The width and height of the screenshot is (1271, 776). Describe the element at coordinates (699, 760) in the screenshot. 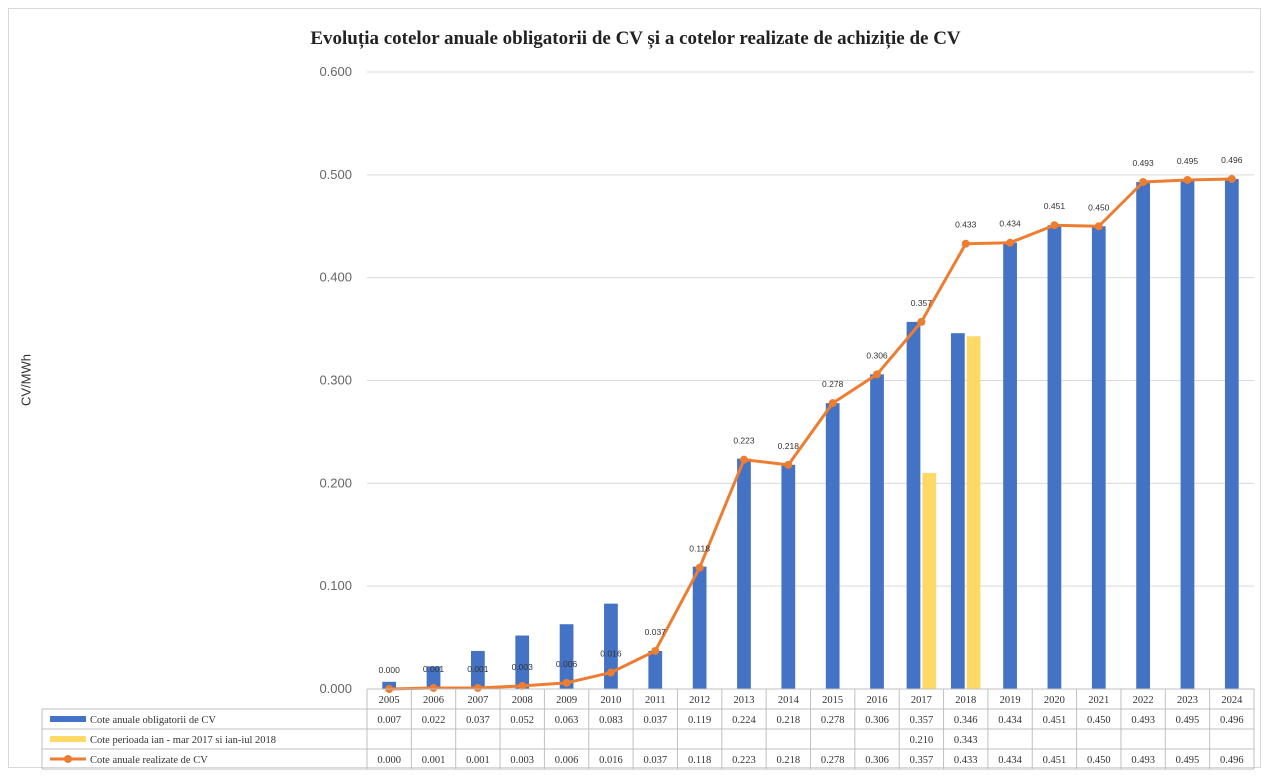

I see `table-cell-value: 0.118` at that location.